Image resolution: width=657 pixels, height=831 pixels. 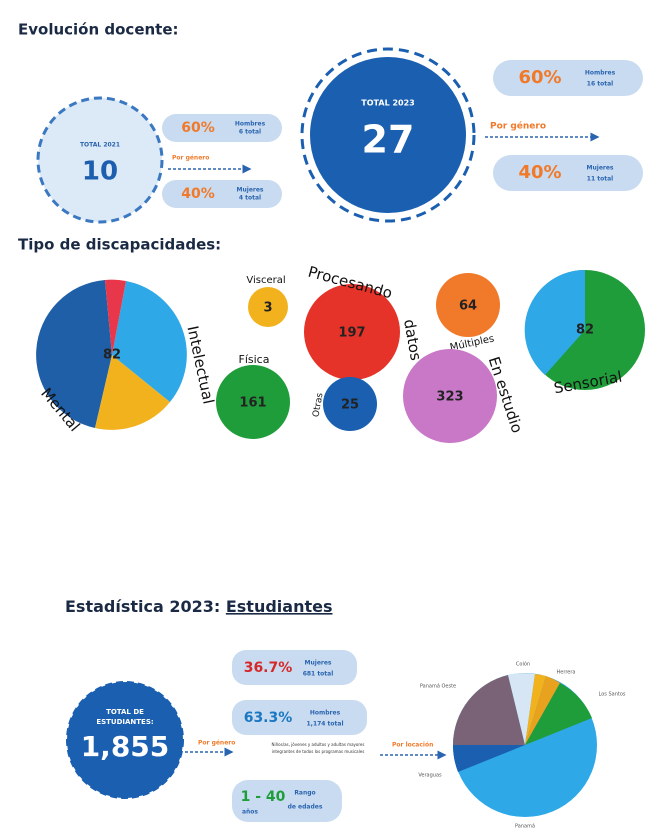 What do you see at coordinates (600, 84) in the screenshot?
I see `count: 16 total` at bounding box center [600, 84].